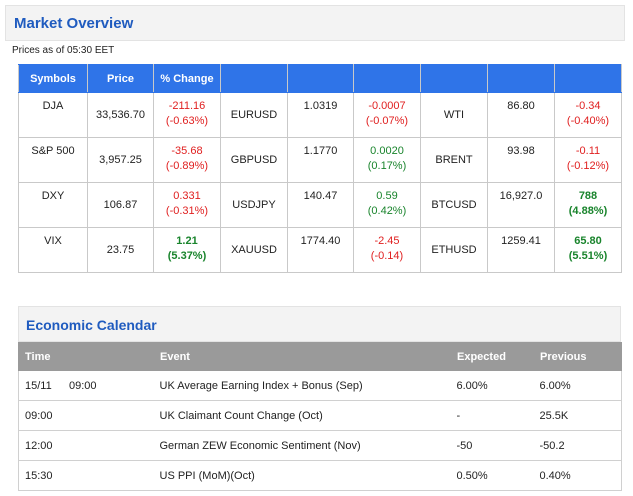  Describe the element at coordinates (320, 106) in the screenshot. I see `price-value: 1.0319` at that location.